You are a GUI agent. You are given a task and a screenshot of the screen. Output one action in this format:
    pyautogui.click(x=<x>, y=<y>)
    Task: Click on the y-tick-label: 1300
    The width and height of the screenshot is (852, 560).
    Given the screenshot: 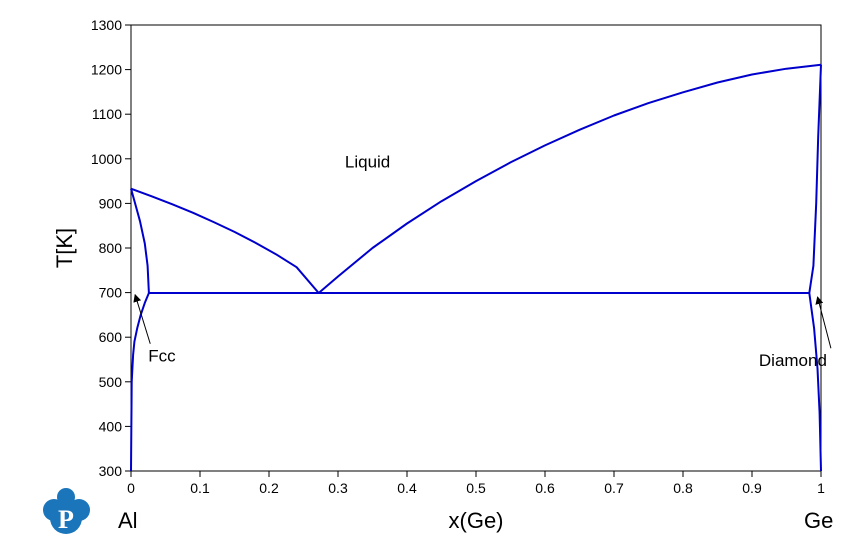 What is the action you would take?
    pyautogui.click(x=106, y=25)
    